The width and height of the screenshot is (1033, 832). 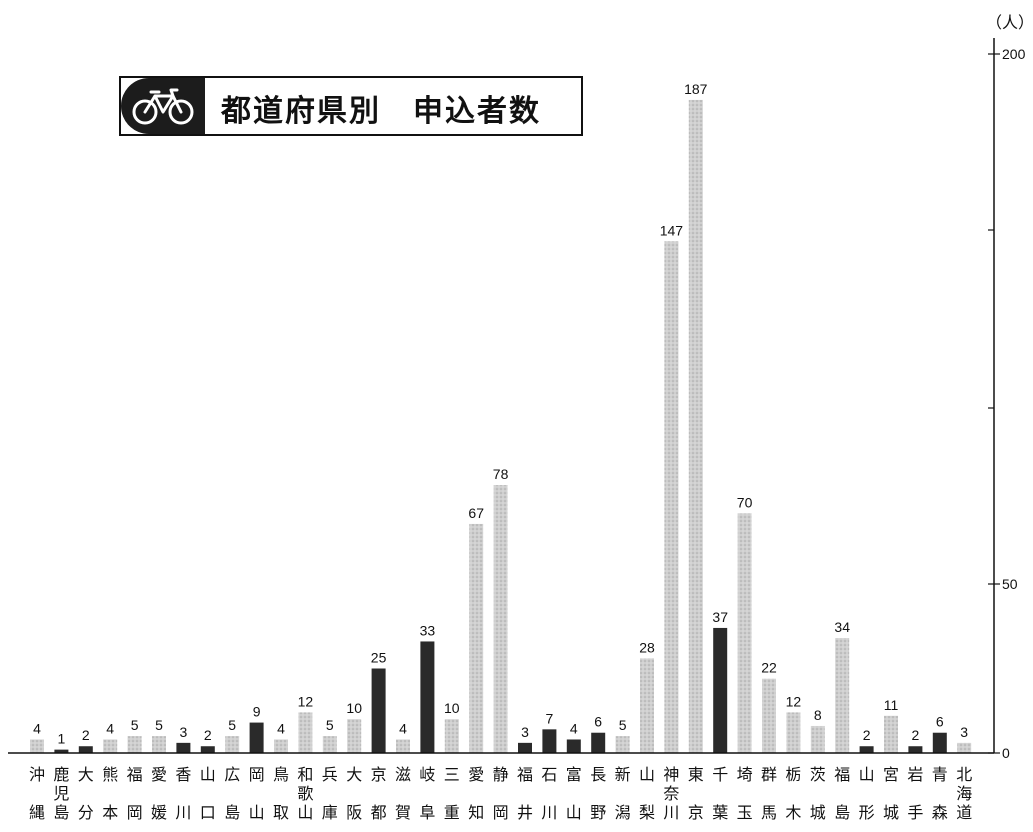 I want to click on category-label-新潟: 新潟, so click(x=623, y=793).